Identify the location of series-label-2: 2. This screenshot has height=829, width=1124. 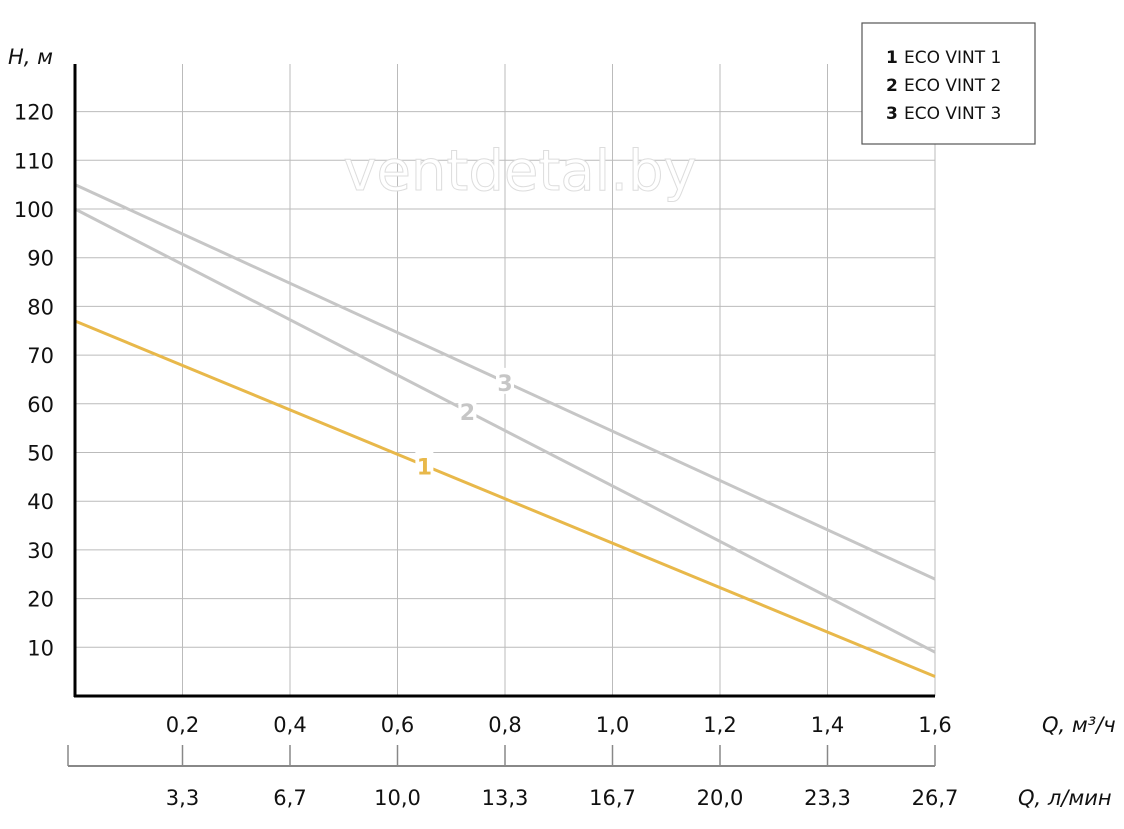
(467, 413).